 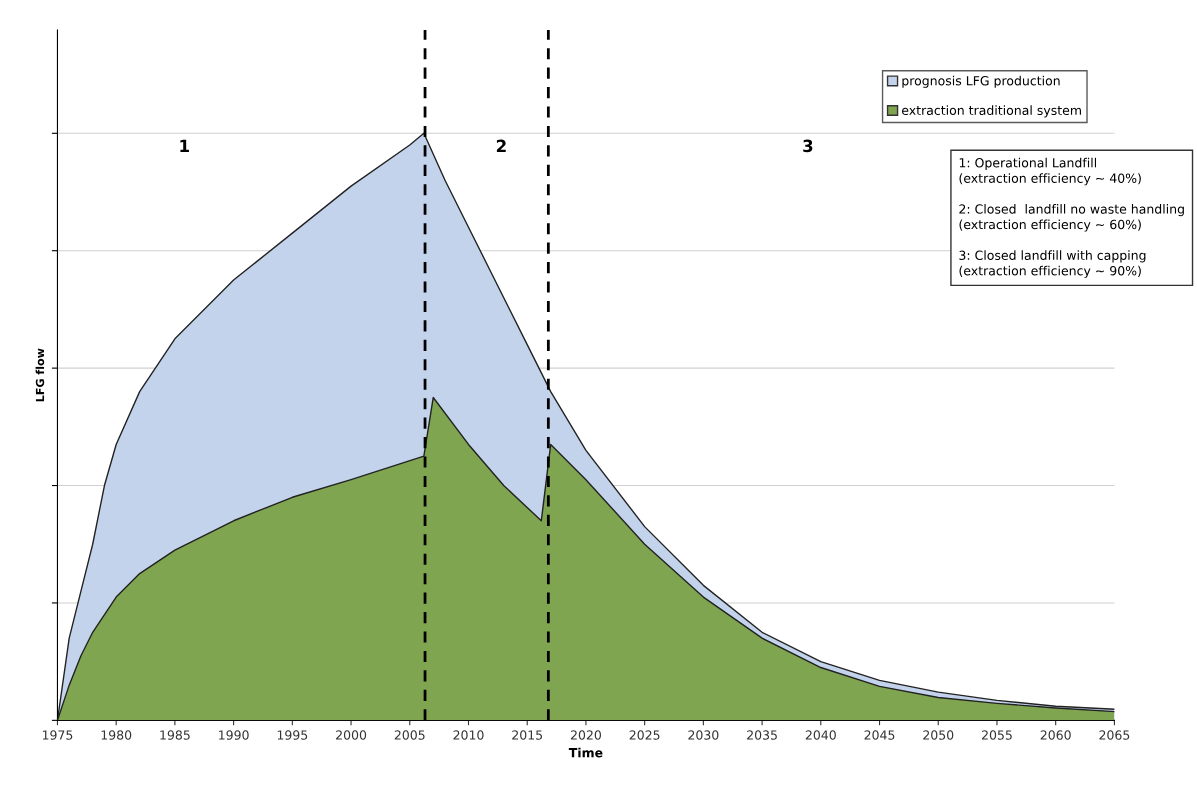 I want to click on annotation: 1, so click(x=184, y=145).